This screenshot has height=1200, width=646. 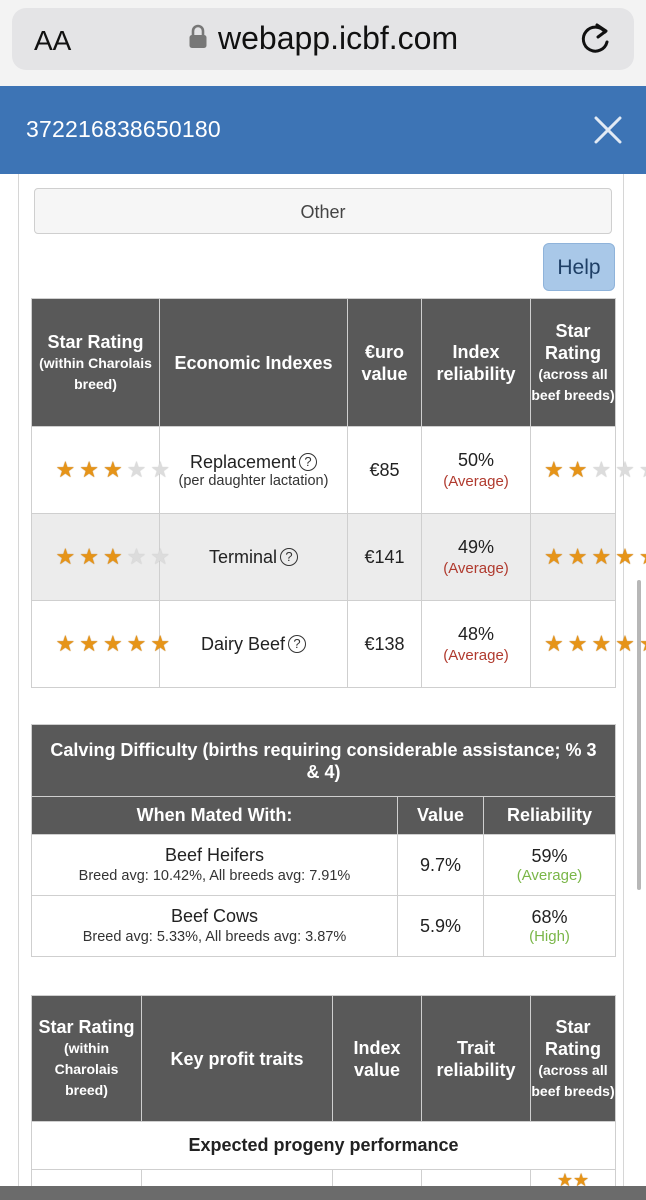 I want to click on browser-toolbar: AA webapp.icbf.com, so click(x=323, y=43).